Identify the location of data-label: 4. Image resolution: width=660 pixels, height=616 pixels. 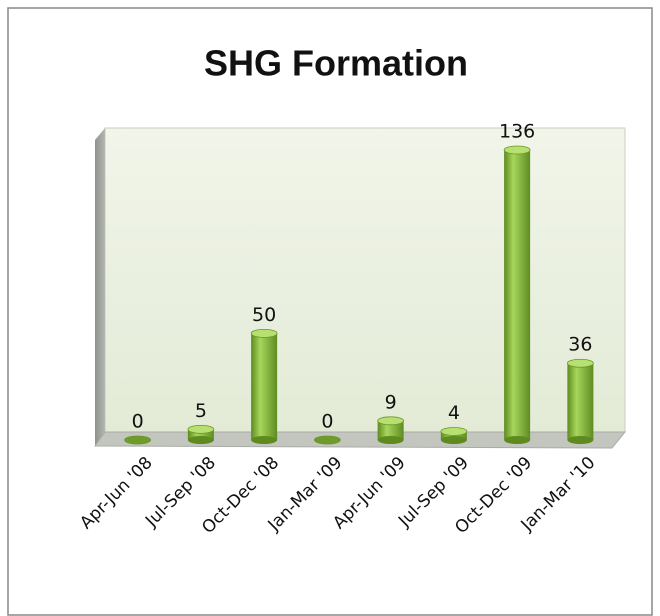
(454, 413).